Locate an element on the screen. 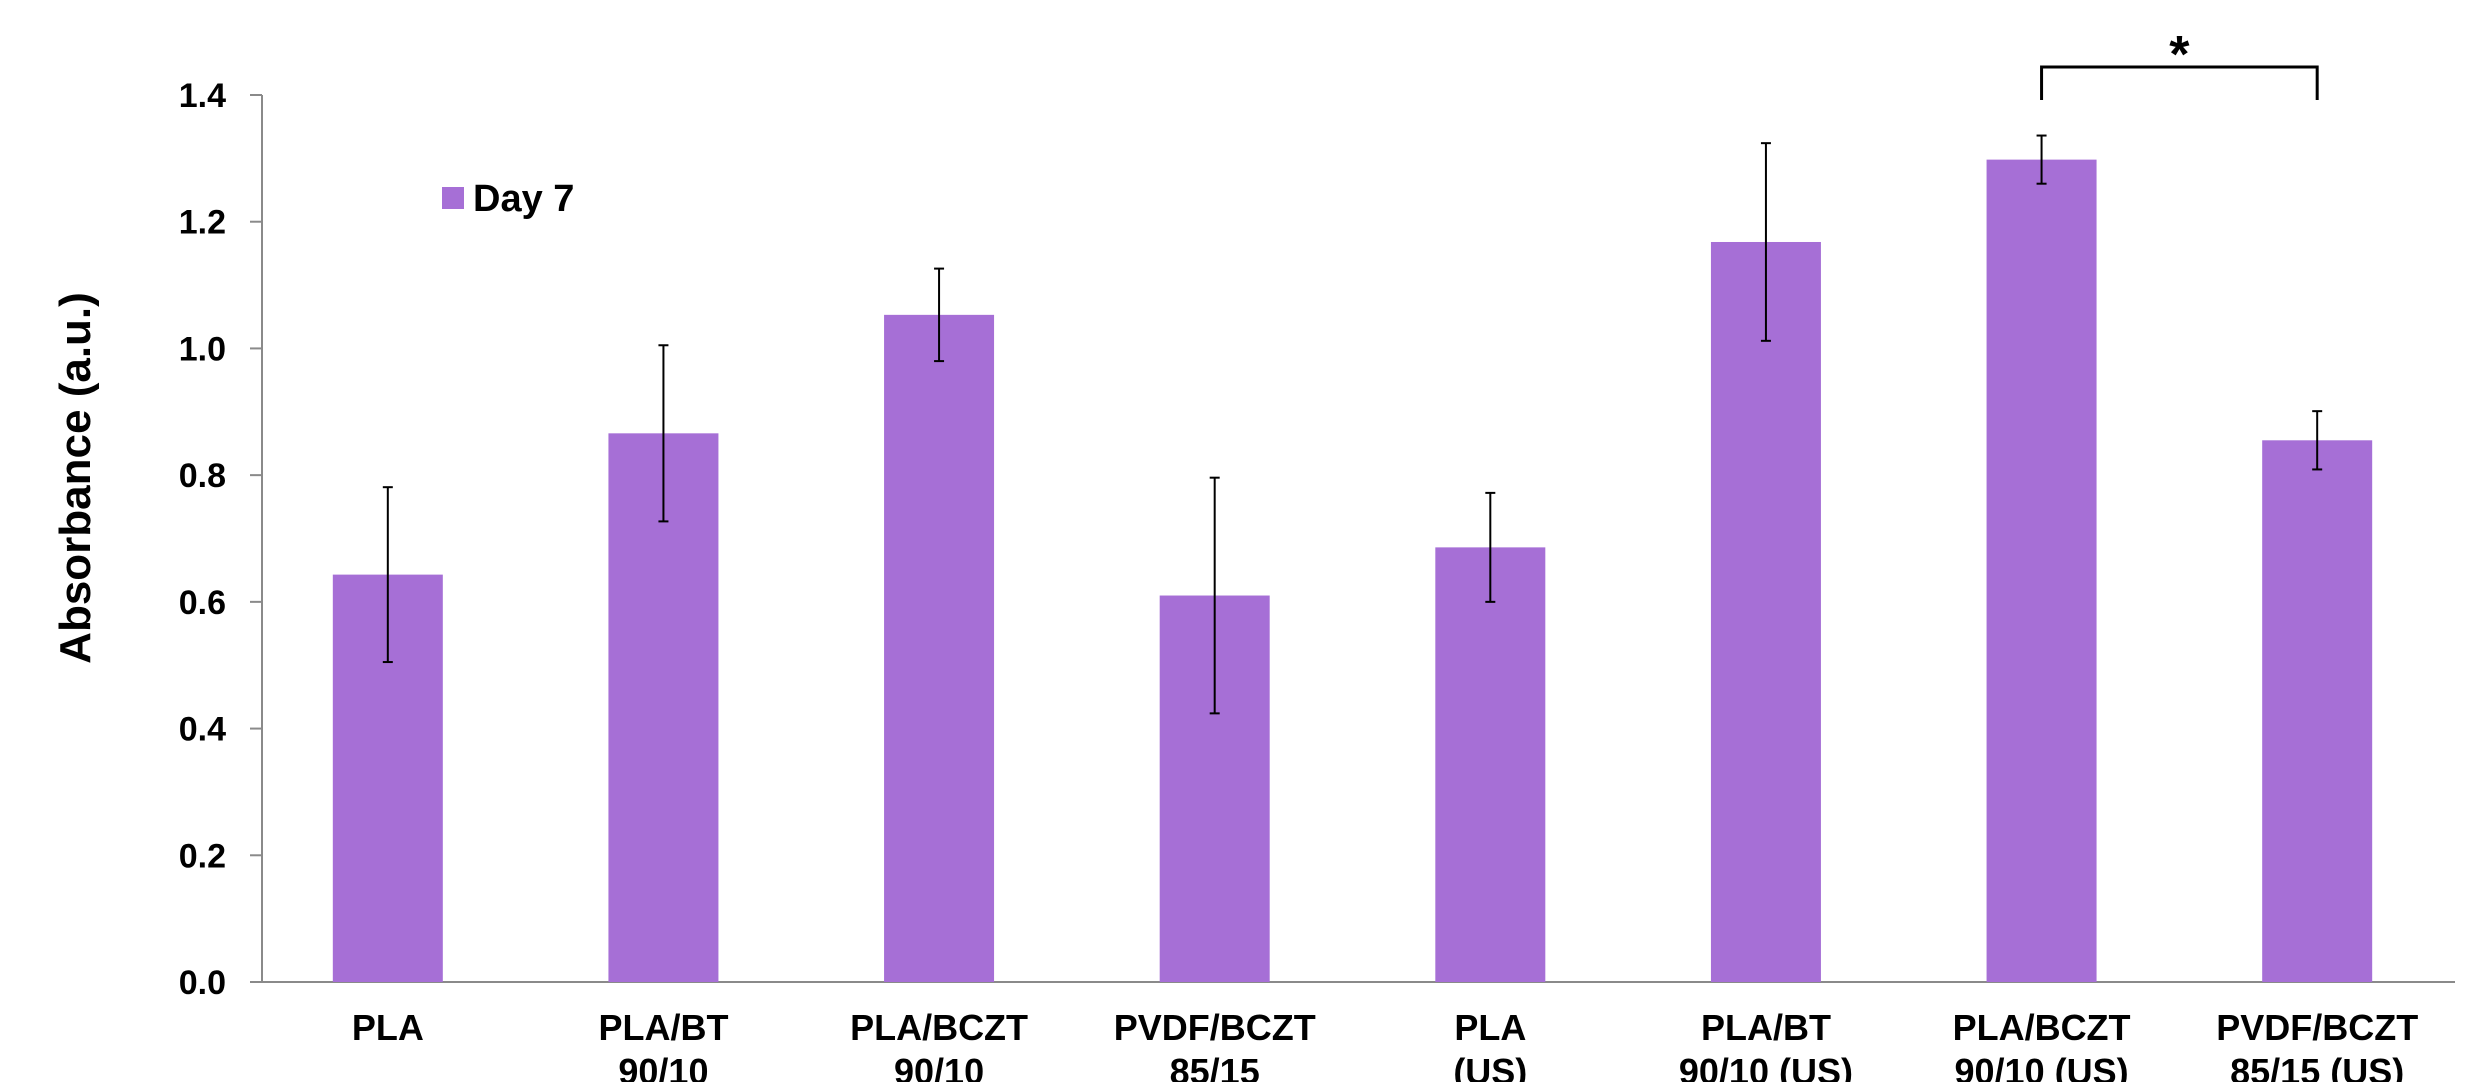  y-tick-label: 0.2 is located at coordinates (202, 856).